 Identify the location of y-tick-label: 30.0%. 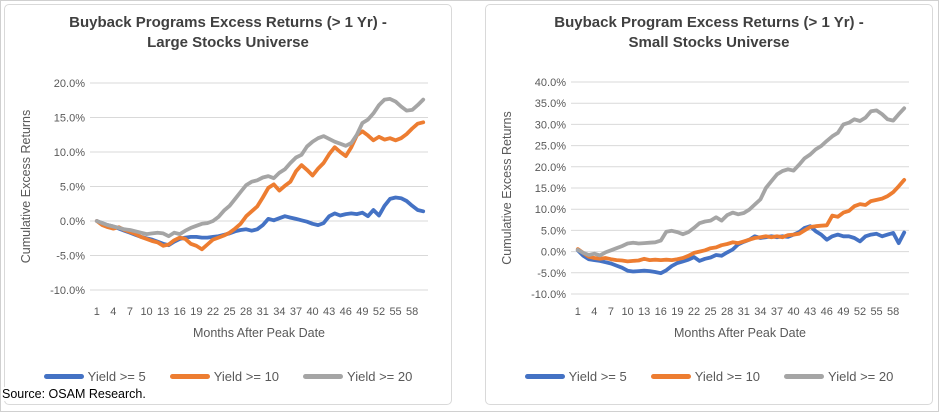
(550, 125).